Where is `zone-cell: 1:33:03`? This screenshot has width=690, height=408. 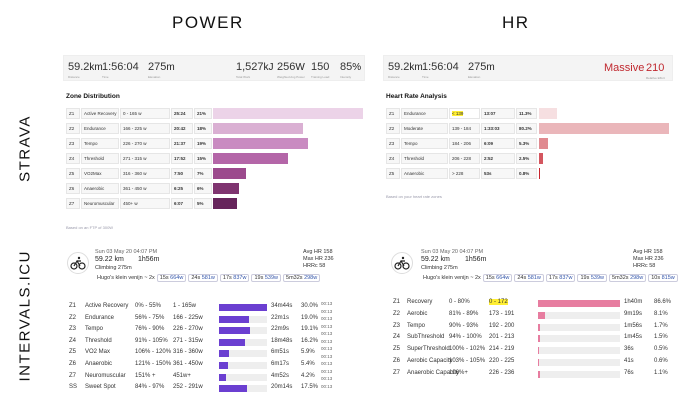
zone-cell: 1:33:03 is located at coordinates (498, 128).